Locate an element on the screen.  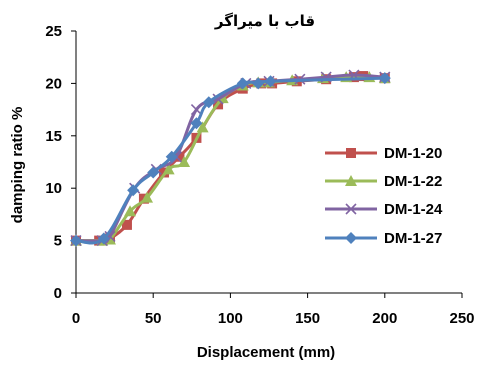
x-tick-label: 50 is located at coordinates (153, 318).